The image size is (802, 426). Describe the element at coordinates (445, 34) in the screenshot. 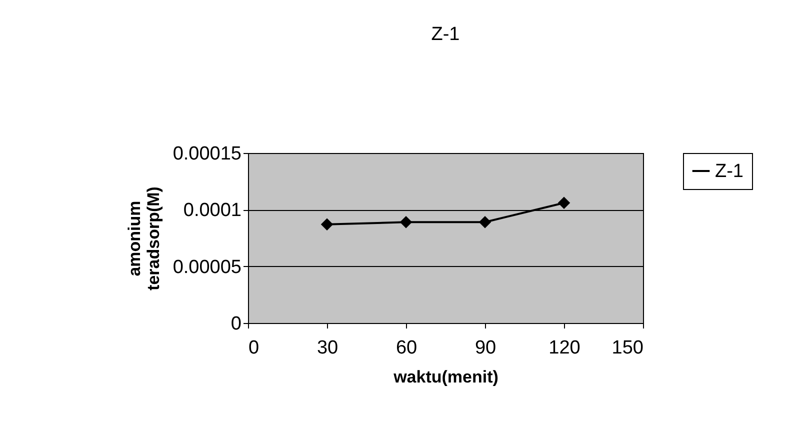

I see `chart-title: Z-1` at that location.